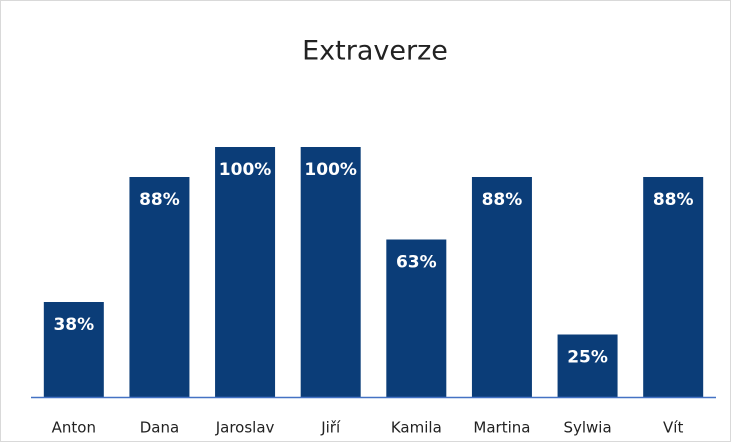 The width and height of the screenshot is (732, 443). What do you see at coordinates (159, 428) in the screenshot?
I see `x-tick-label: Dana` at bounding box center [159, 428].